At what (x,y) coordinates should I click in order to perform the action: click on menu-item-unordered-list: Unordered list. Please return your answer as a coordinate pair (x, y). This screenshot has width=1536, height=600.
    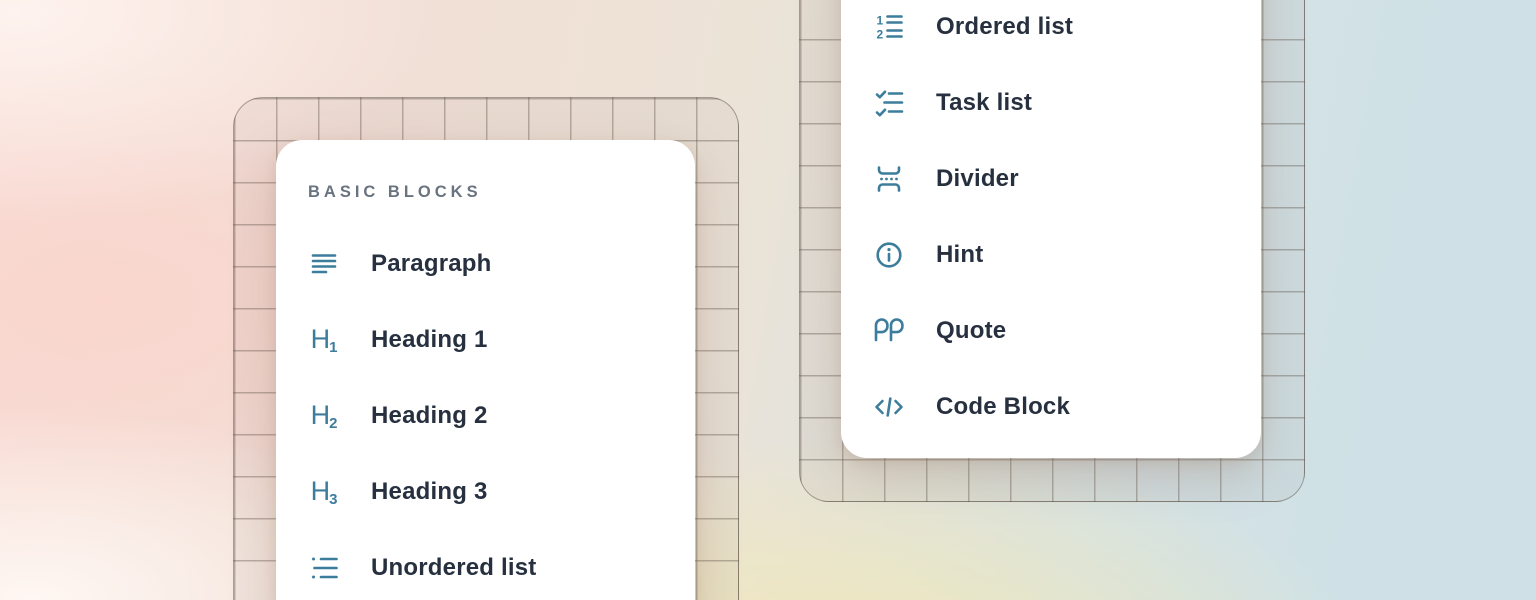
    Looking at the image, I should click on (485, 565).